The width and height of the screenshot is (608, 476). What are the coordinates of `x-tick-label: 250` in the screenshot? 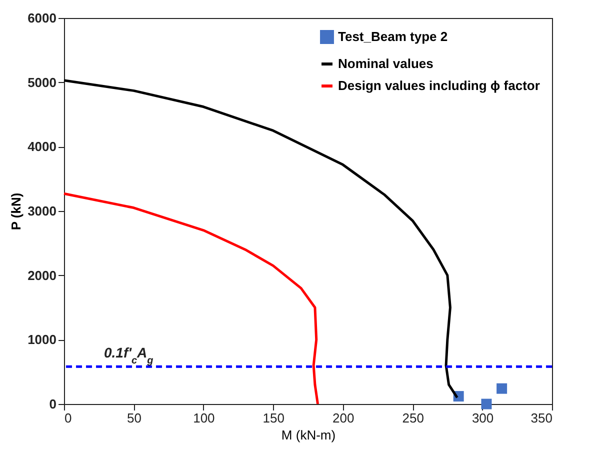 It's located at (413, 418).